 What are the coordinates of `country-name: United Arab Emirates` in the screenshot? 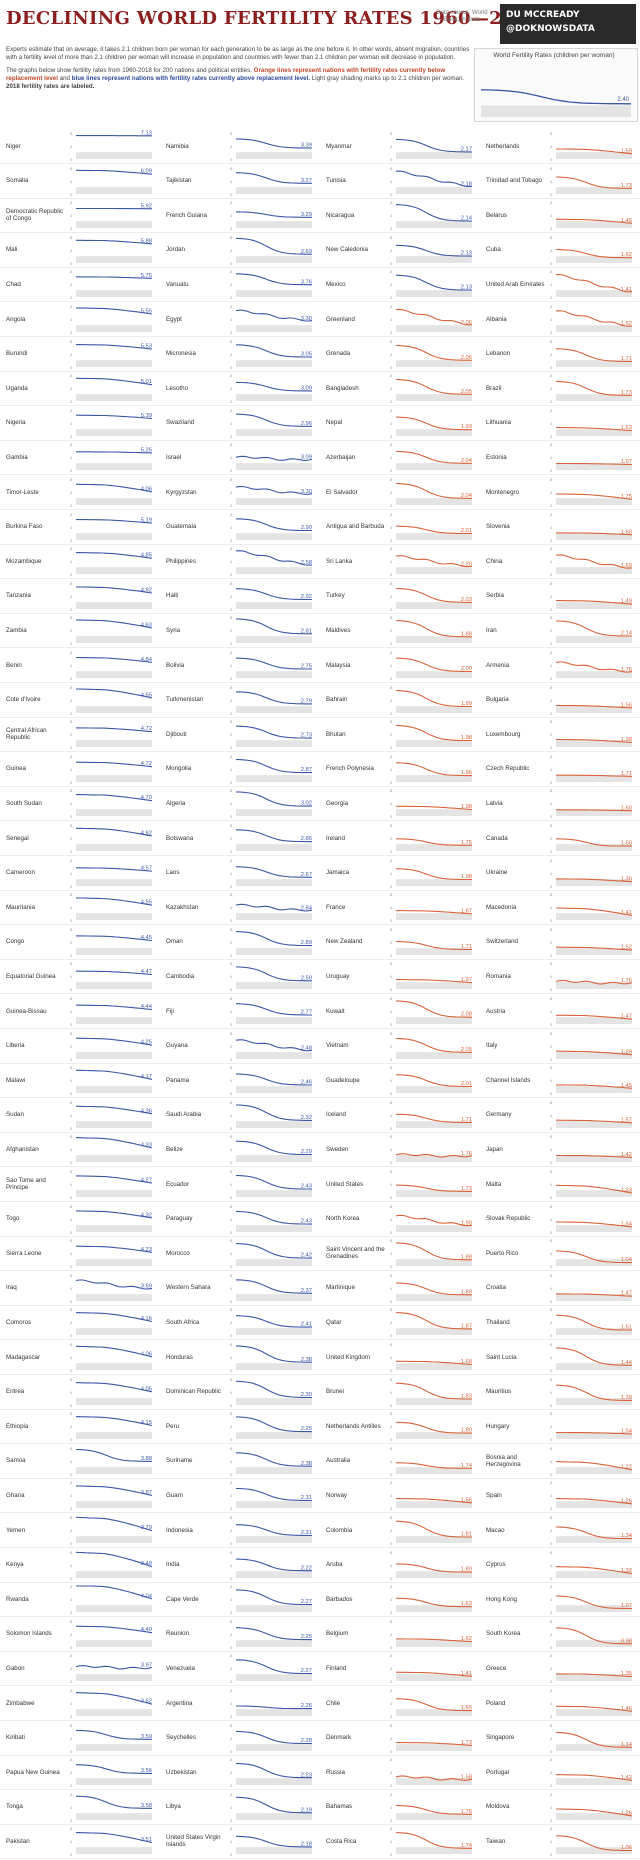 It's located at (515, 284).